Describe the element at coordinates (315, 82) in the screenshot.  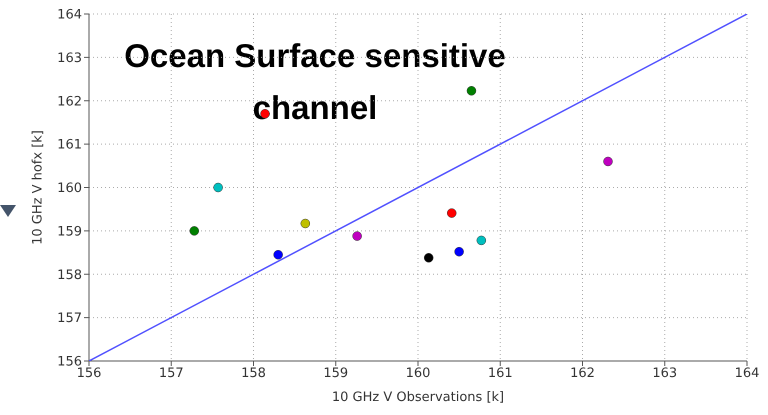
I see `text: Ocean Surface sensitive channel` at that location.